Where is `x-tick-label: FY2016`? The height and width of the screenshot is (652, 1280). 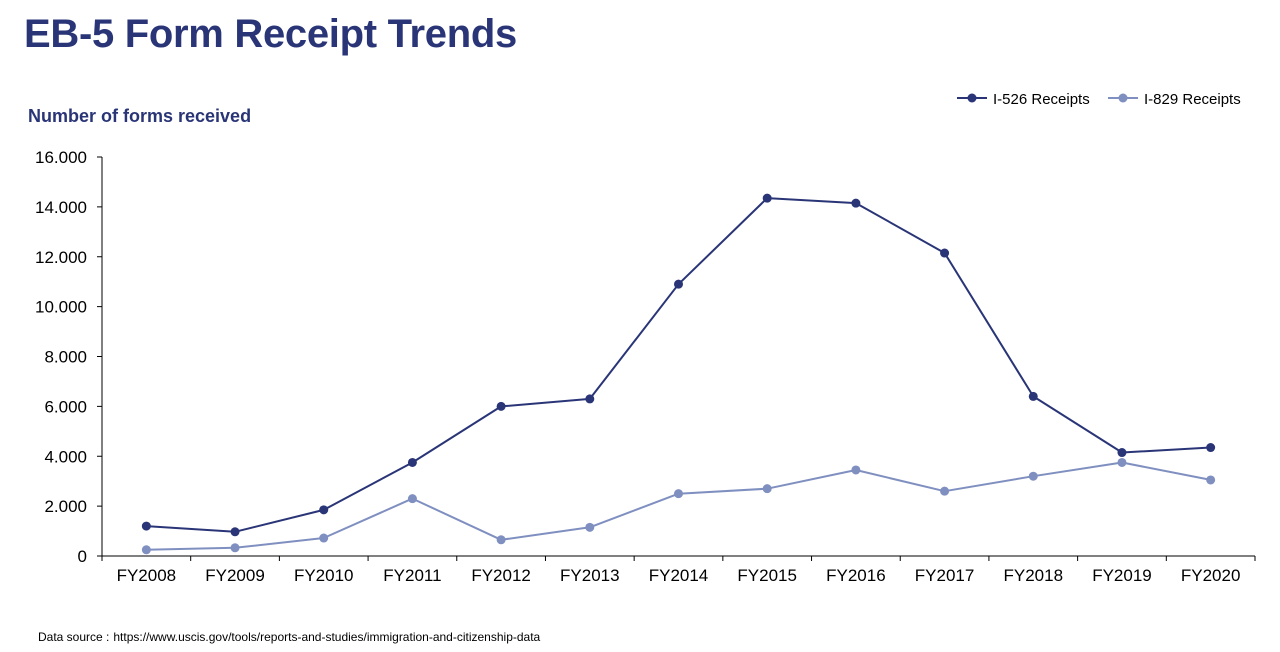 x-tick-label: FY2016 is located at coordinates (856, 575).